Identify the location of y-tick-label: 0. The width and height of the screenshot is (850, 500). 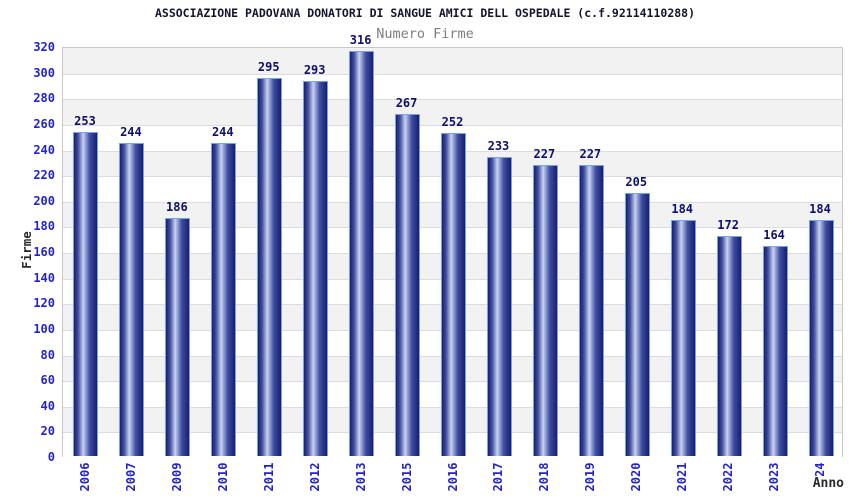
(51, 457).